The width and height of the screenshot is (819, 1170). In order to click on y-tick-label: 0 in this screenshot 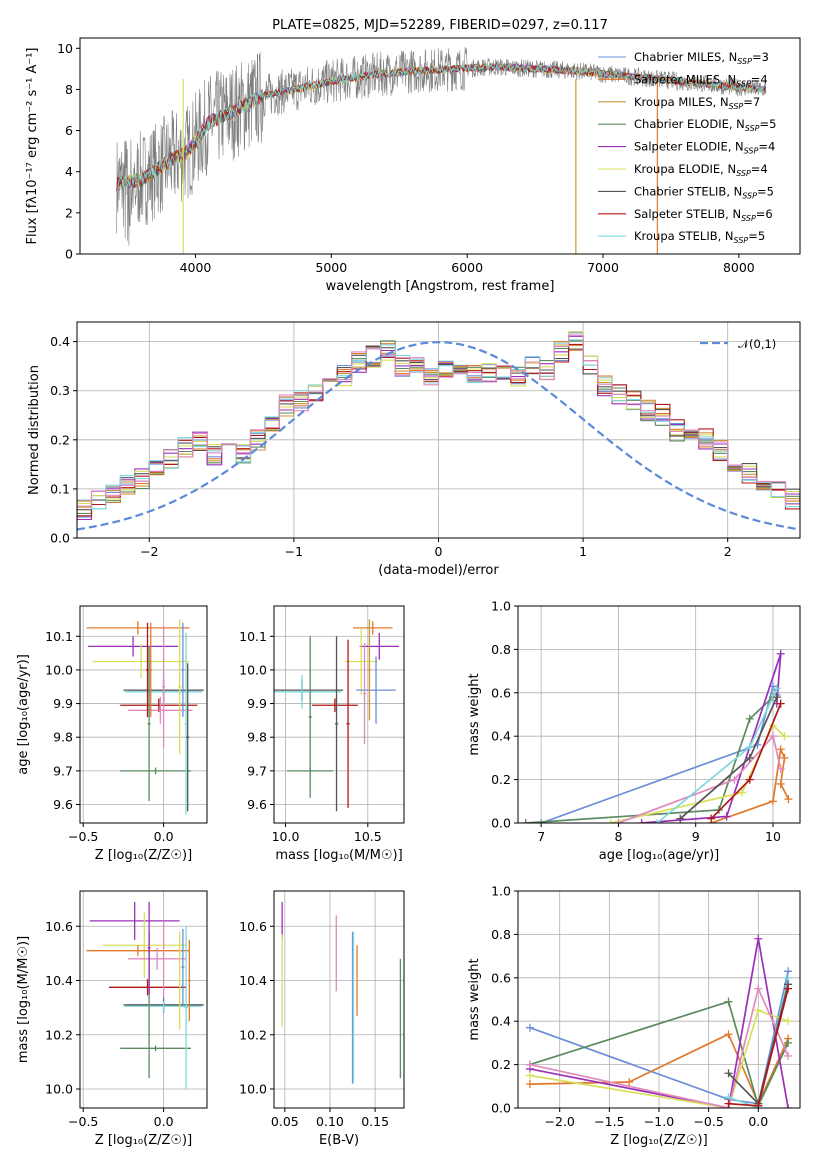, I will do `click(69, 254)`.